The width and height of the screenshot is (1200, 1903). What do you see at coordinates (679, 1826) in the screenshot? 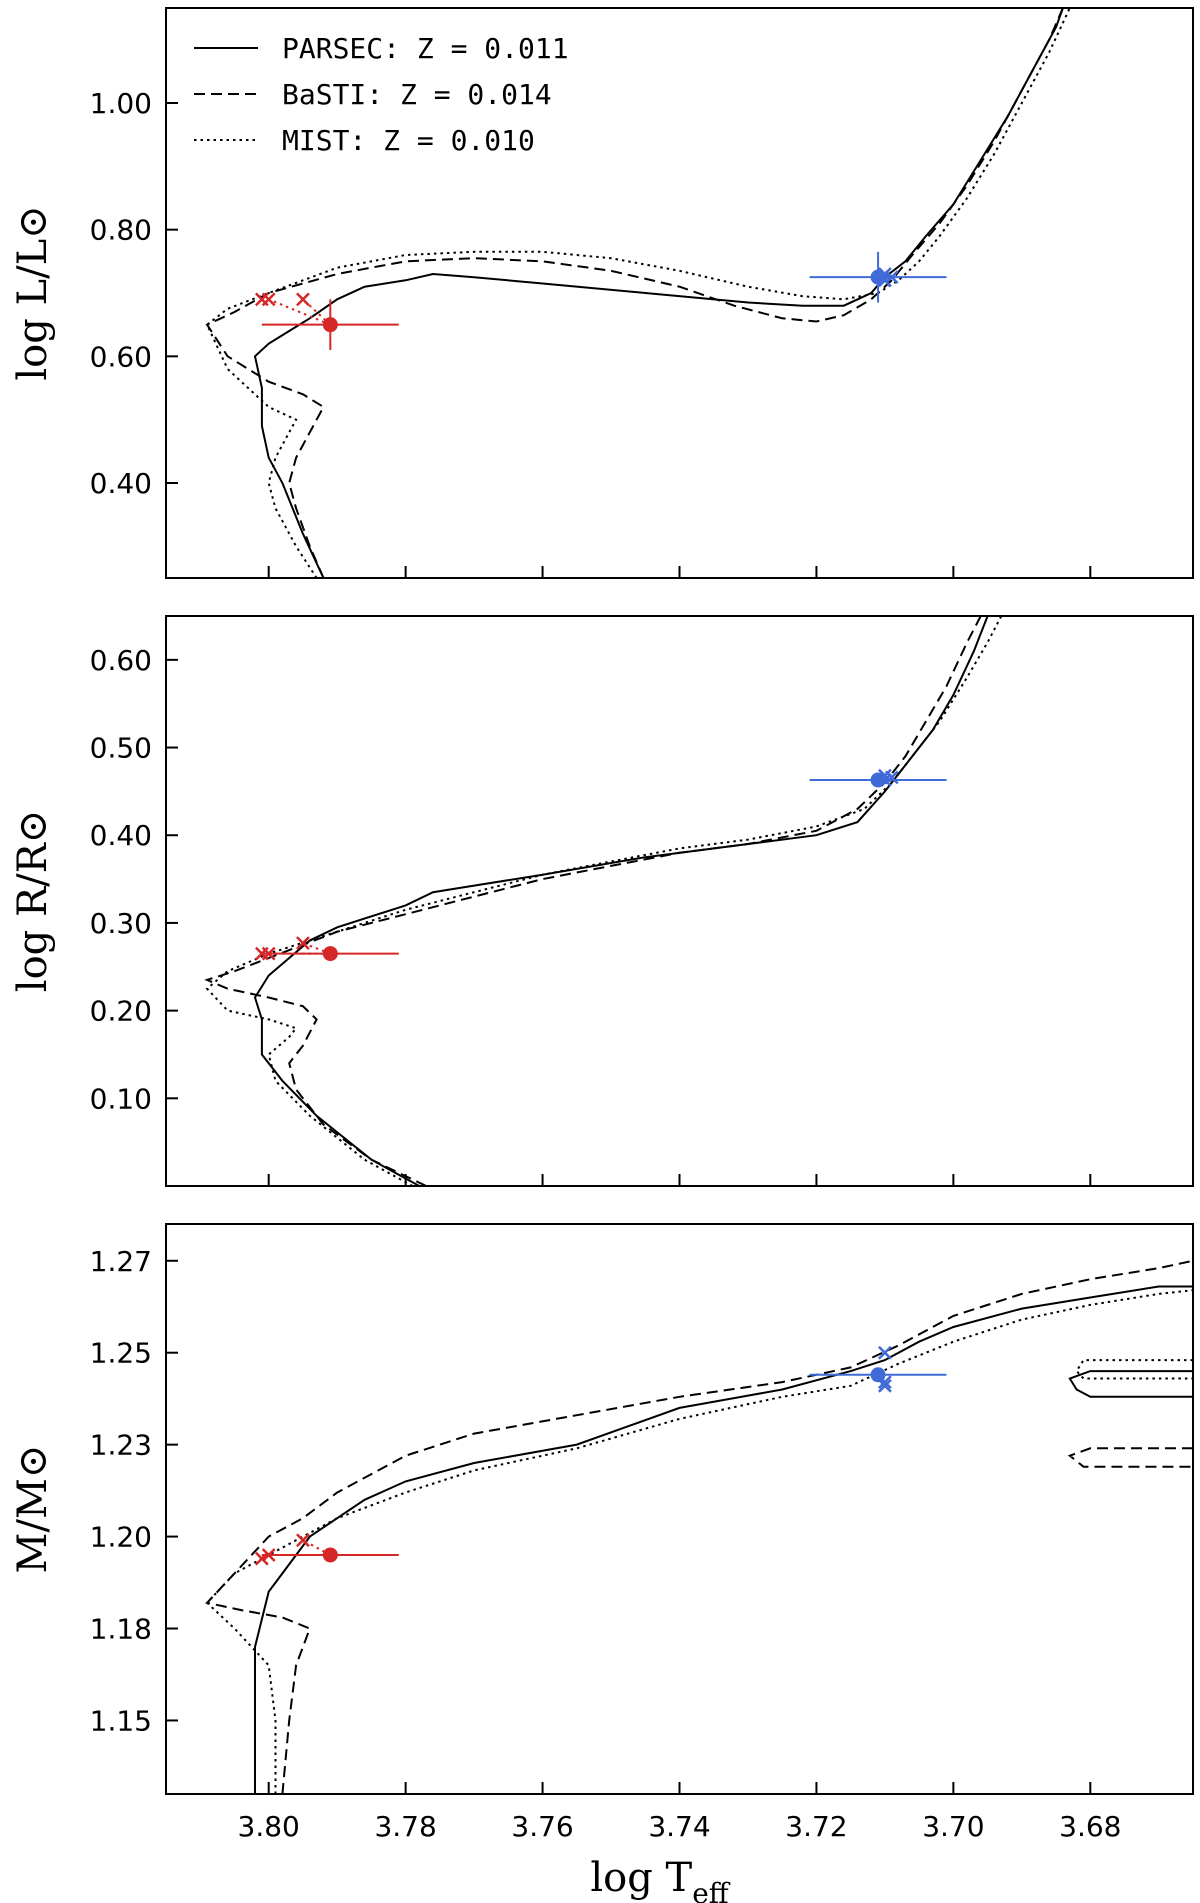
I see `x-tick-label: 3.74` at bounding box center [679, 1826].